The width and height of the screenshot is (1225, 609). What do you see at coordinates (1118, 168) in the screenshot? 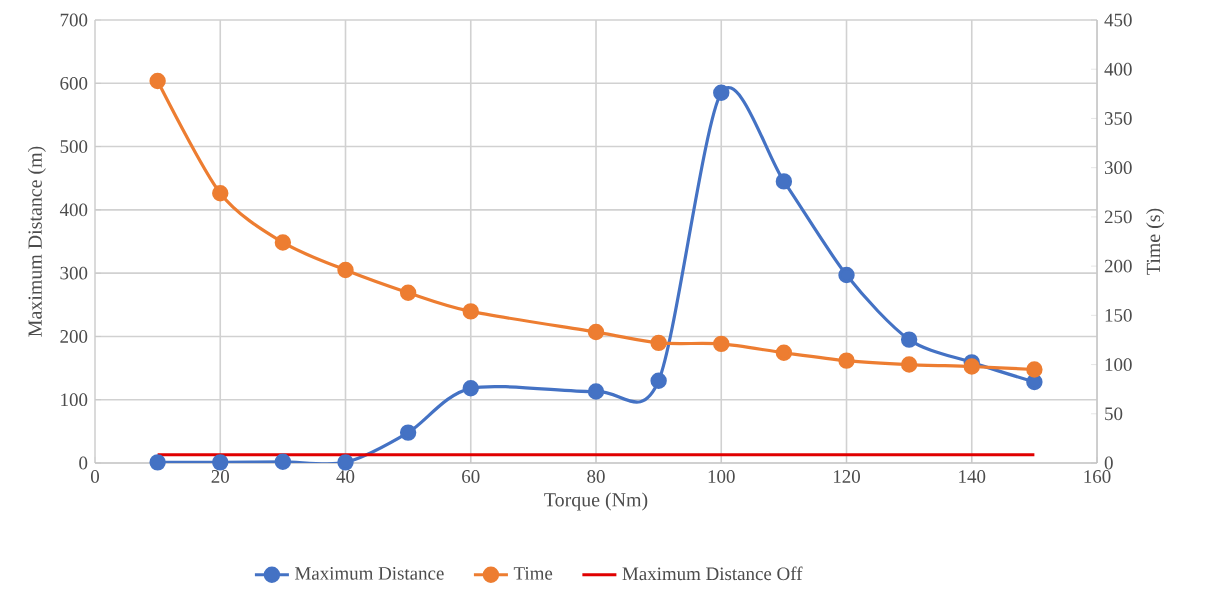
I see `y2-tick-label: 300` at bounding box center [1118, 168].